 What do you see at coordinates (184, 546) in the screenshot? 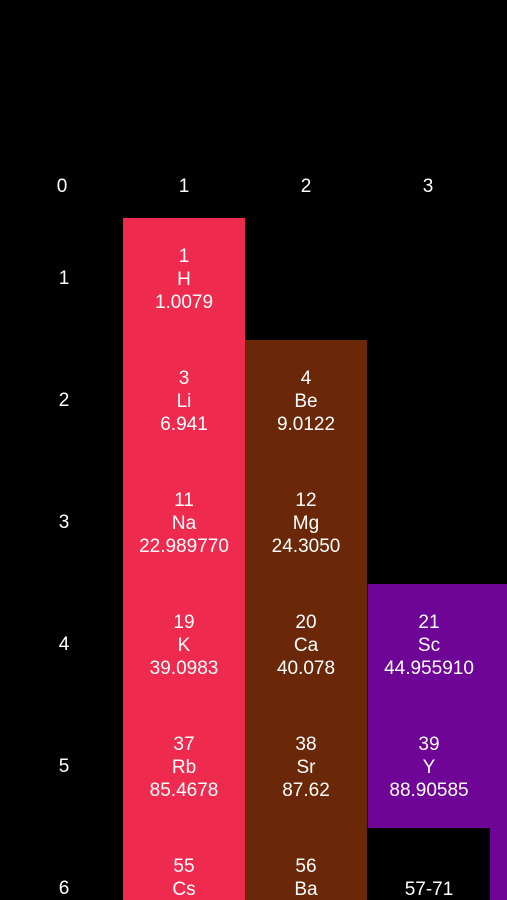
I see `atomic-mass: 22.989770` at bounding box center [184, 546].